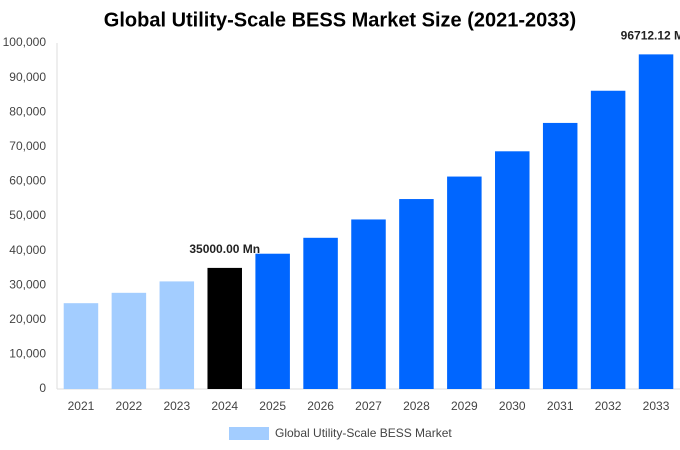  What do you see at coordinates (27, 215) in the screenshot?
I see `y-tick-label: 50,000` at bounding box center [27, 215].